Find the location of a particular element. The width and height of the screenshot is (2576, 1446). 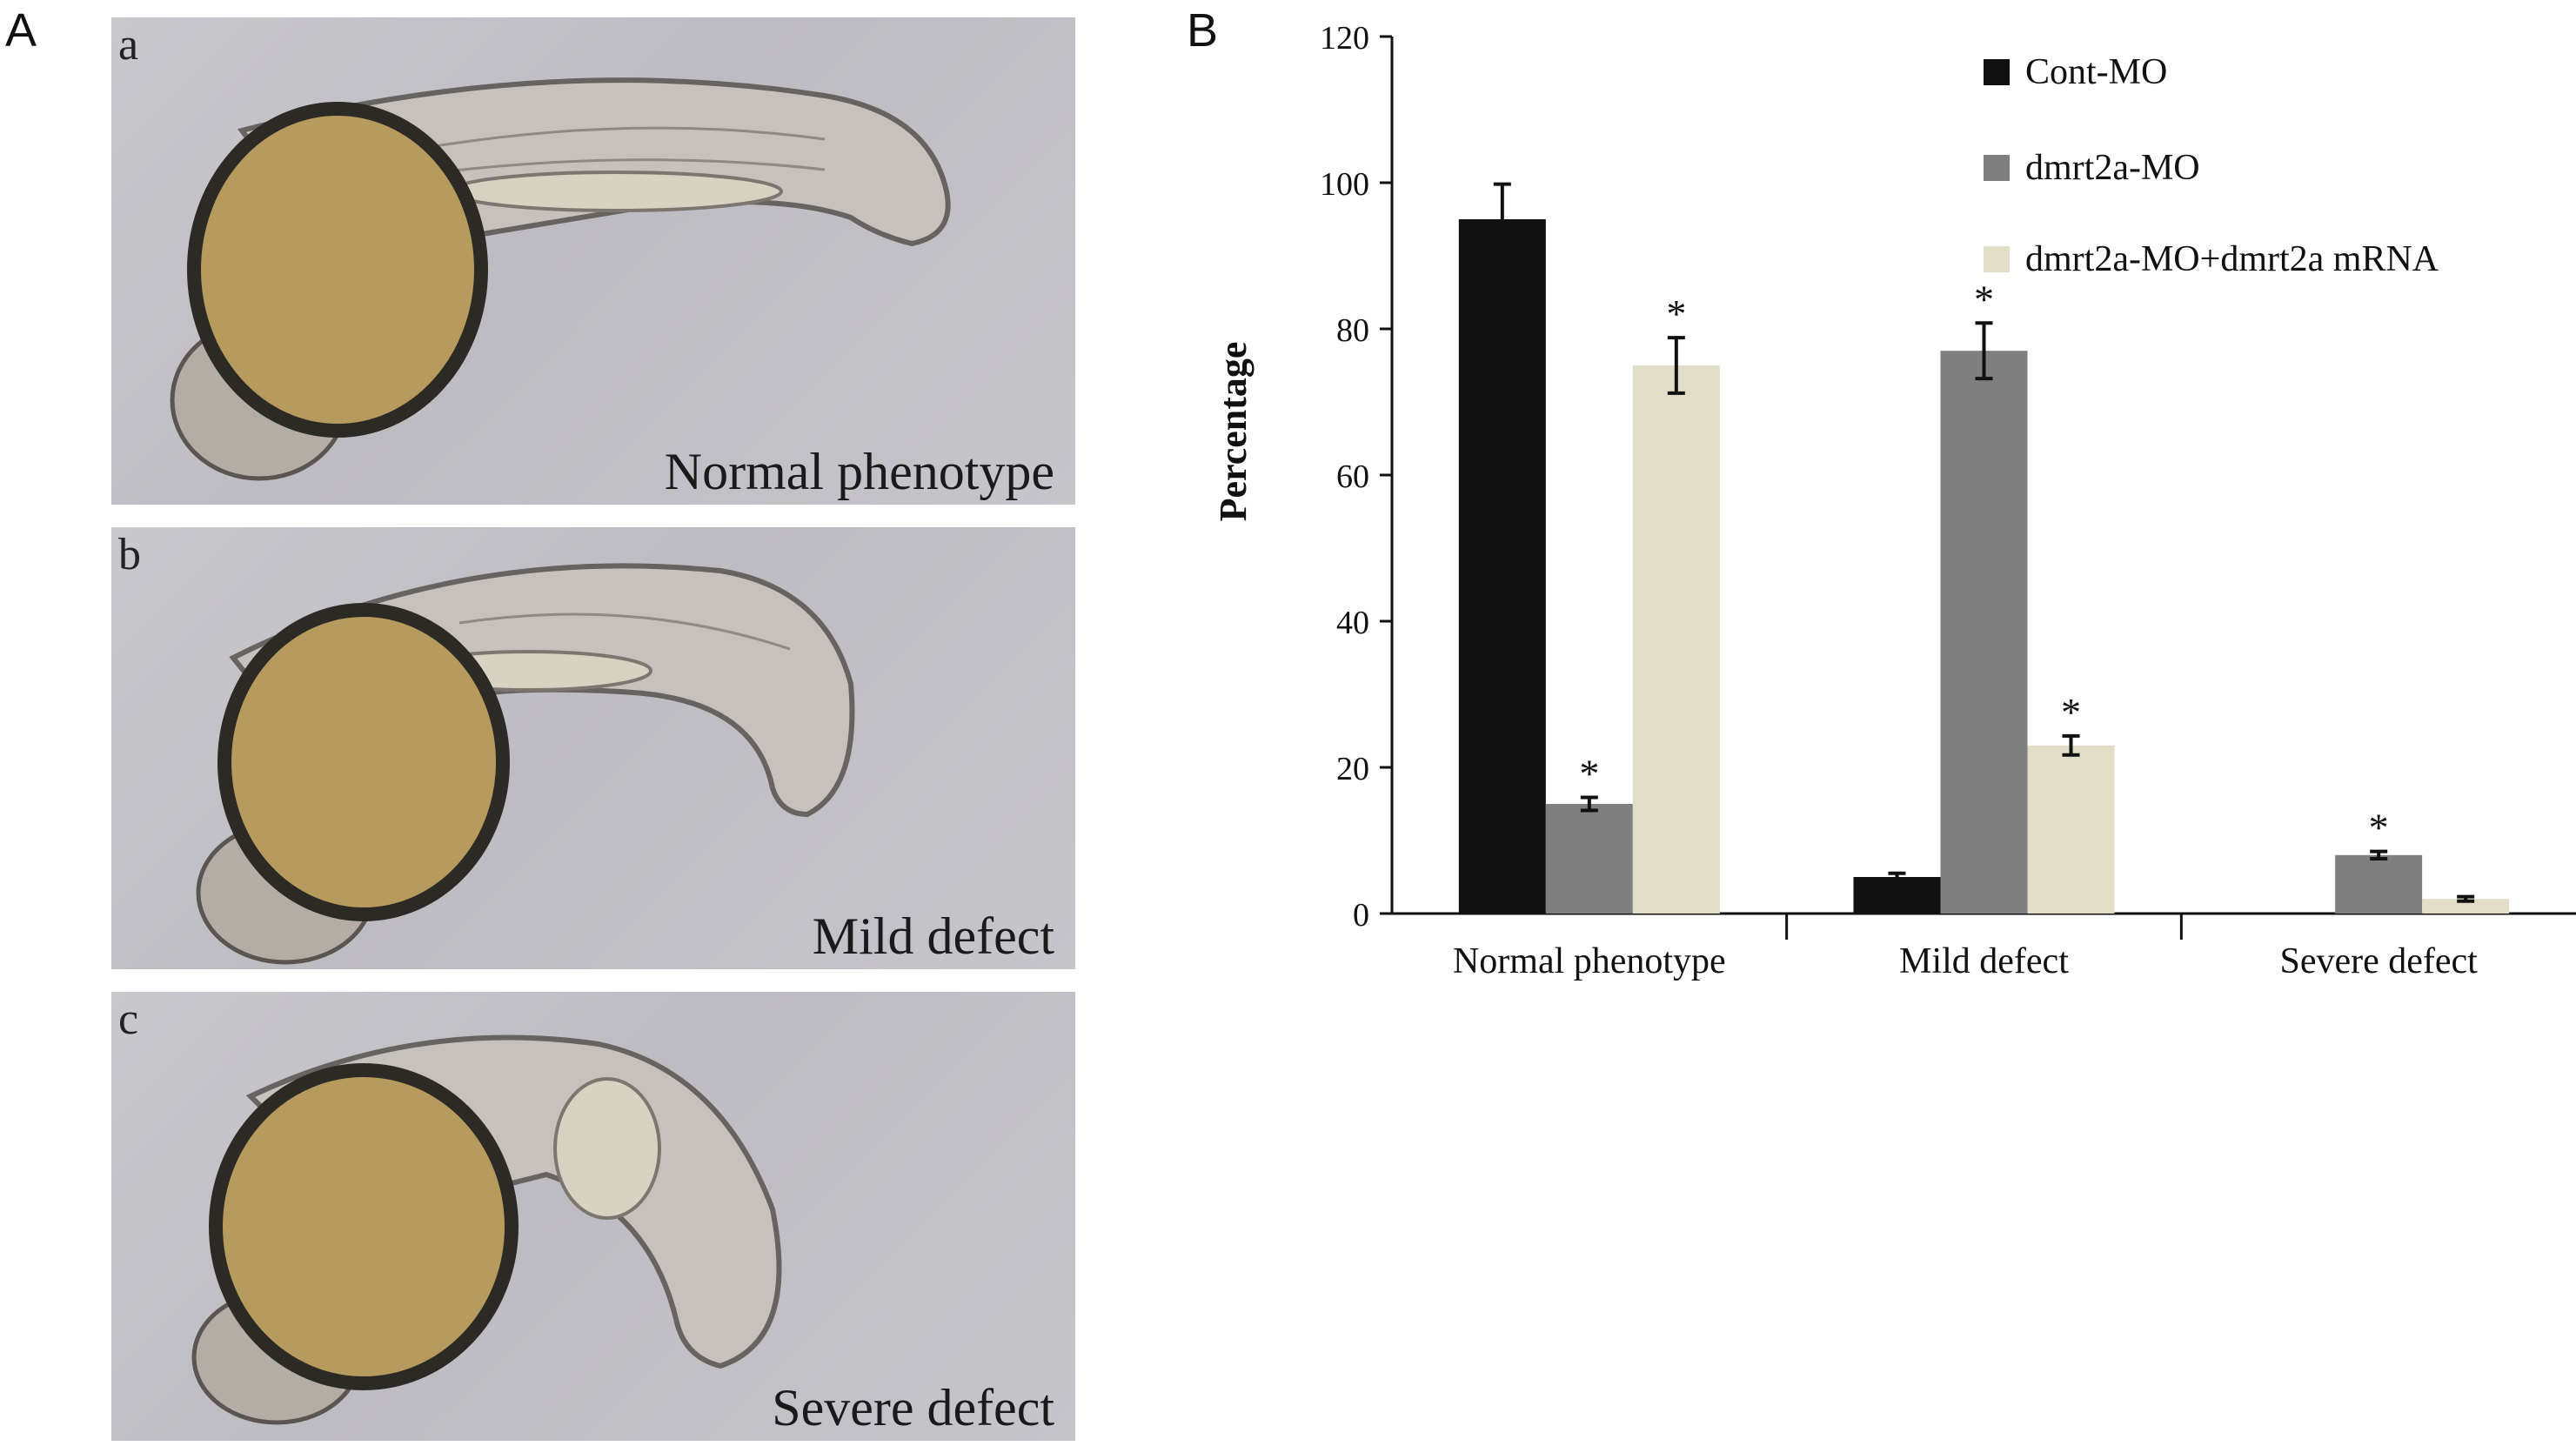

x-category-label: Mild defect is located at coordinates (1984, 961).